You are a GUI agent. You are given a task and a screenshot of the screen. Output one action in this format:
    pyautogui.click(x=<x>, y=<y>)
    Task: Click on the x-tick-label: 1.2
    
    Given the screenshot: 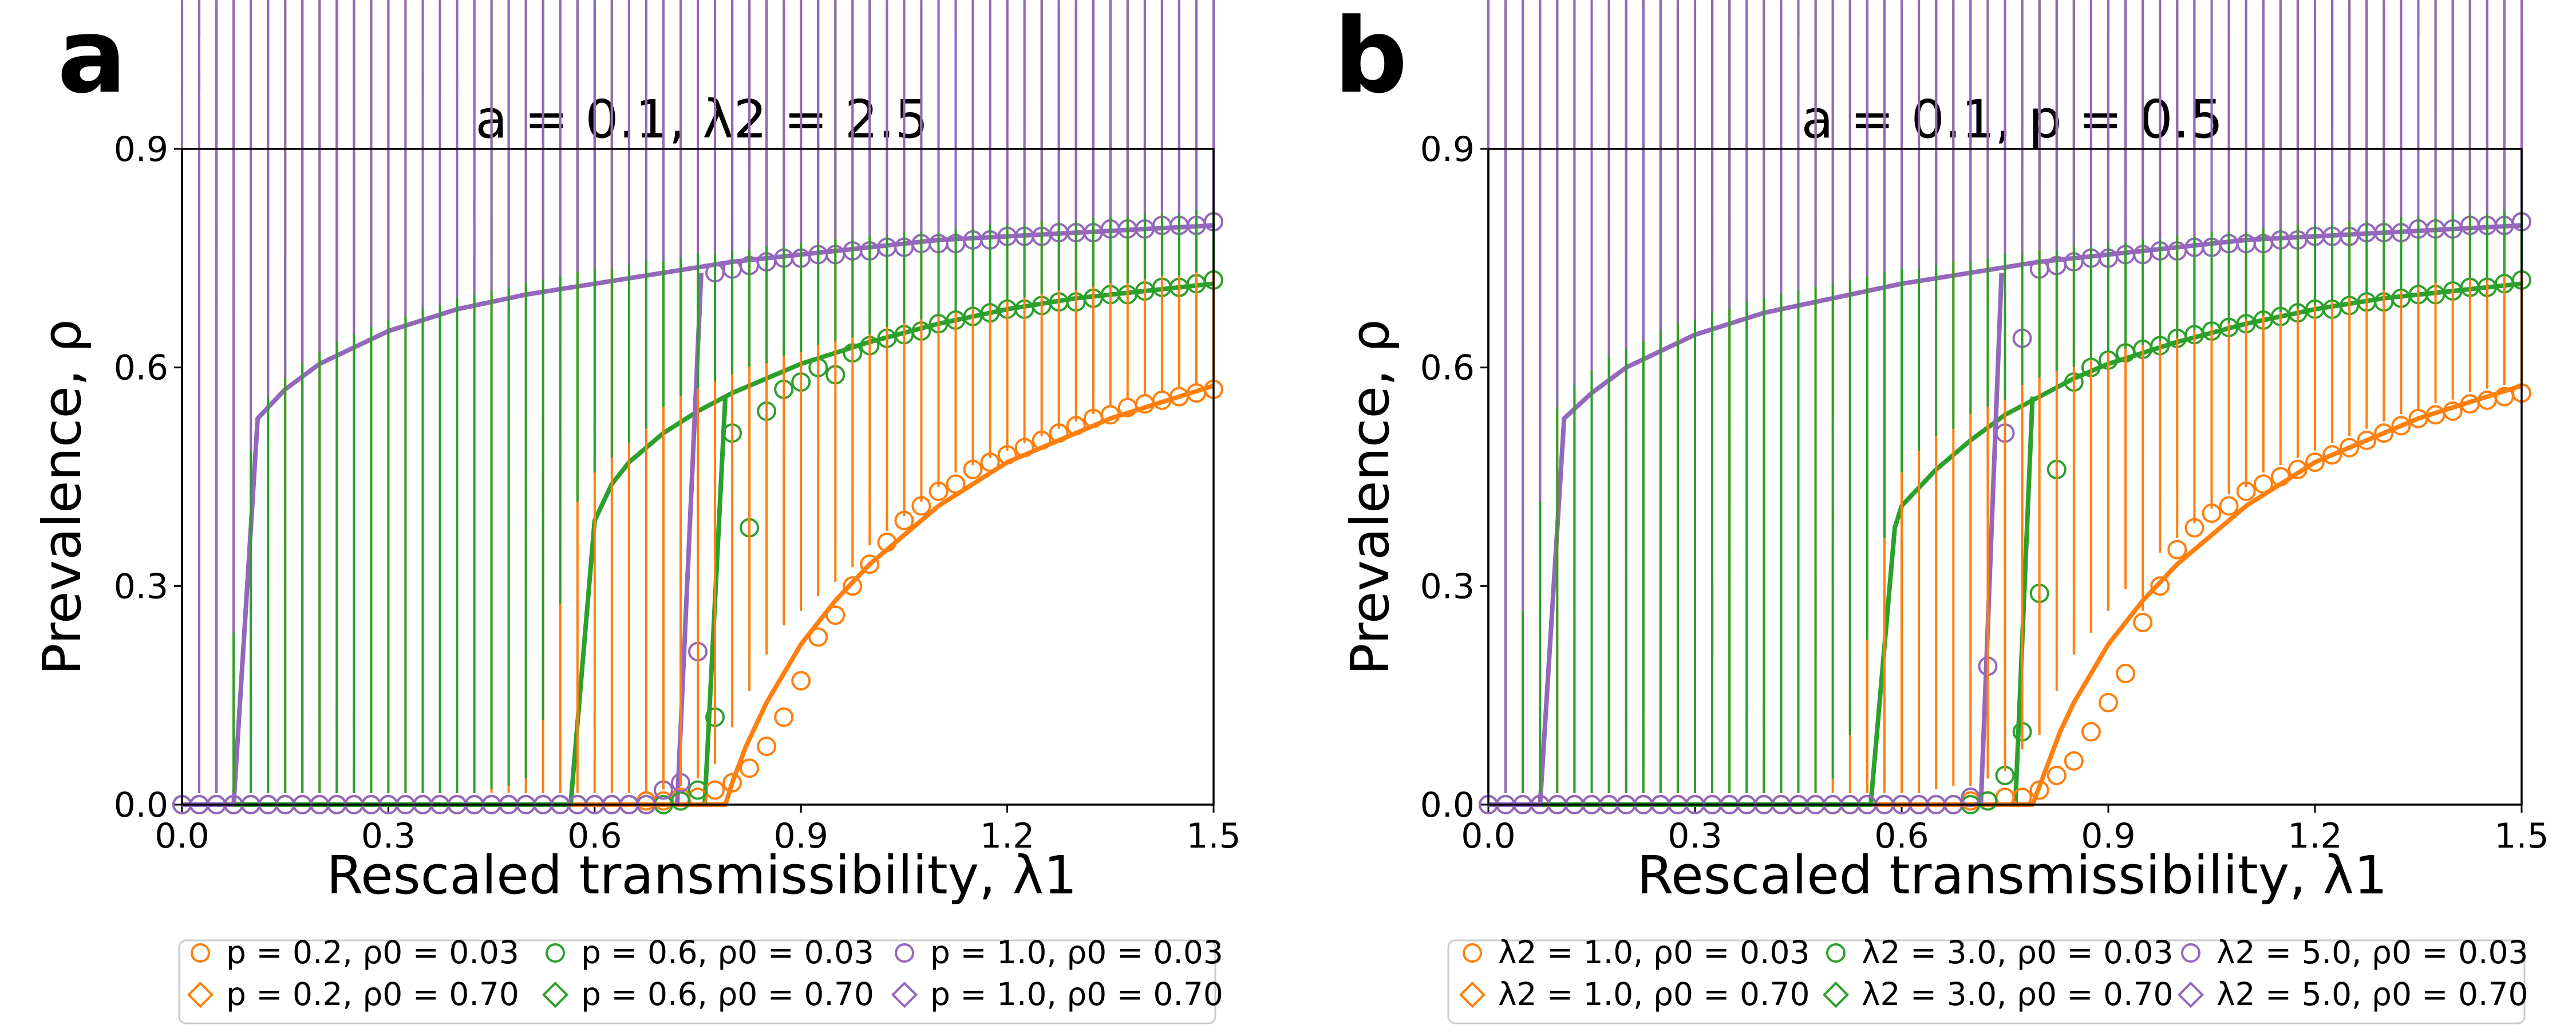 What is the action you would take?
    pyautogui.click(x=1007, y=836)
    